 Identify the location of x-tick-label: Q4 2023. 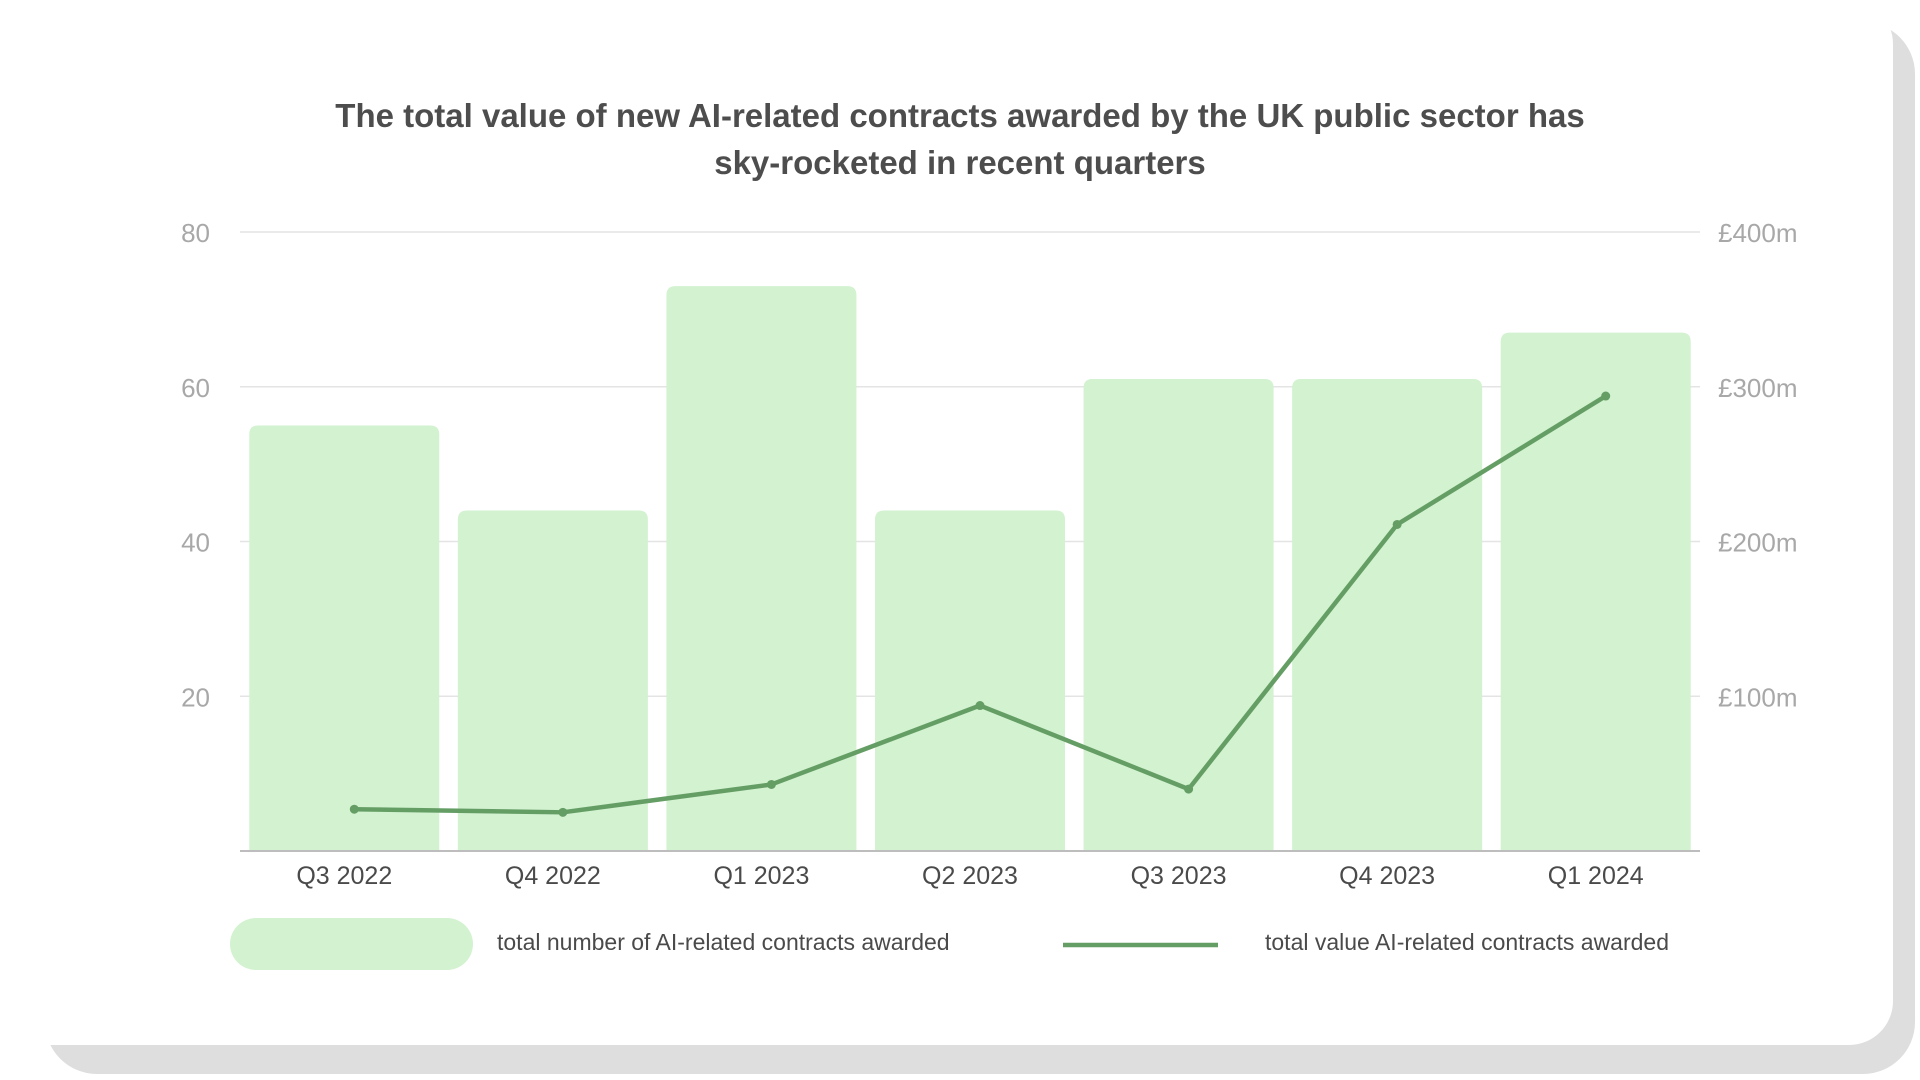
(1387, 876).